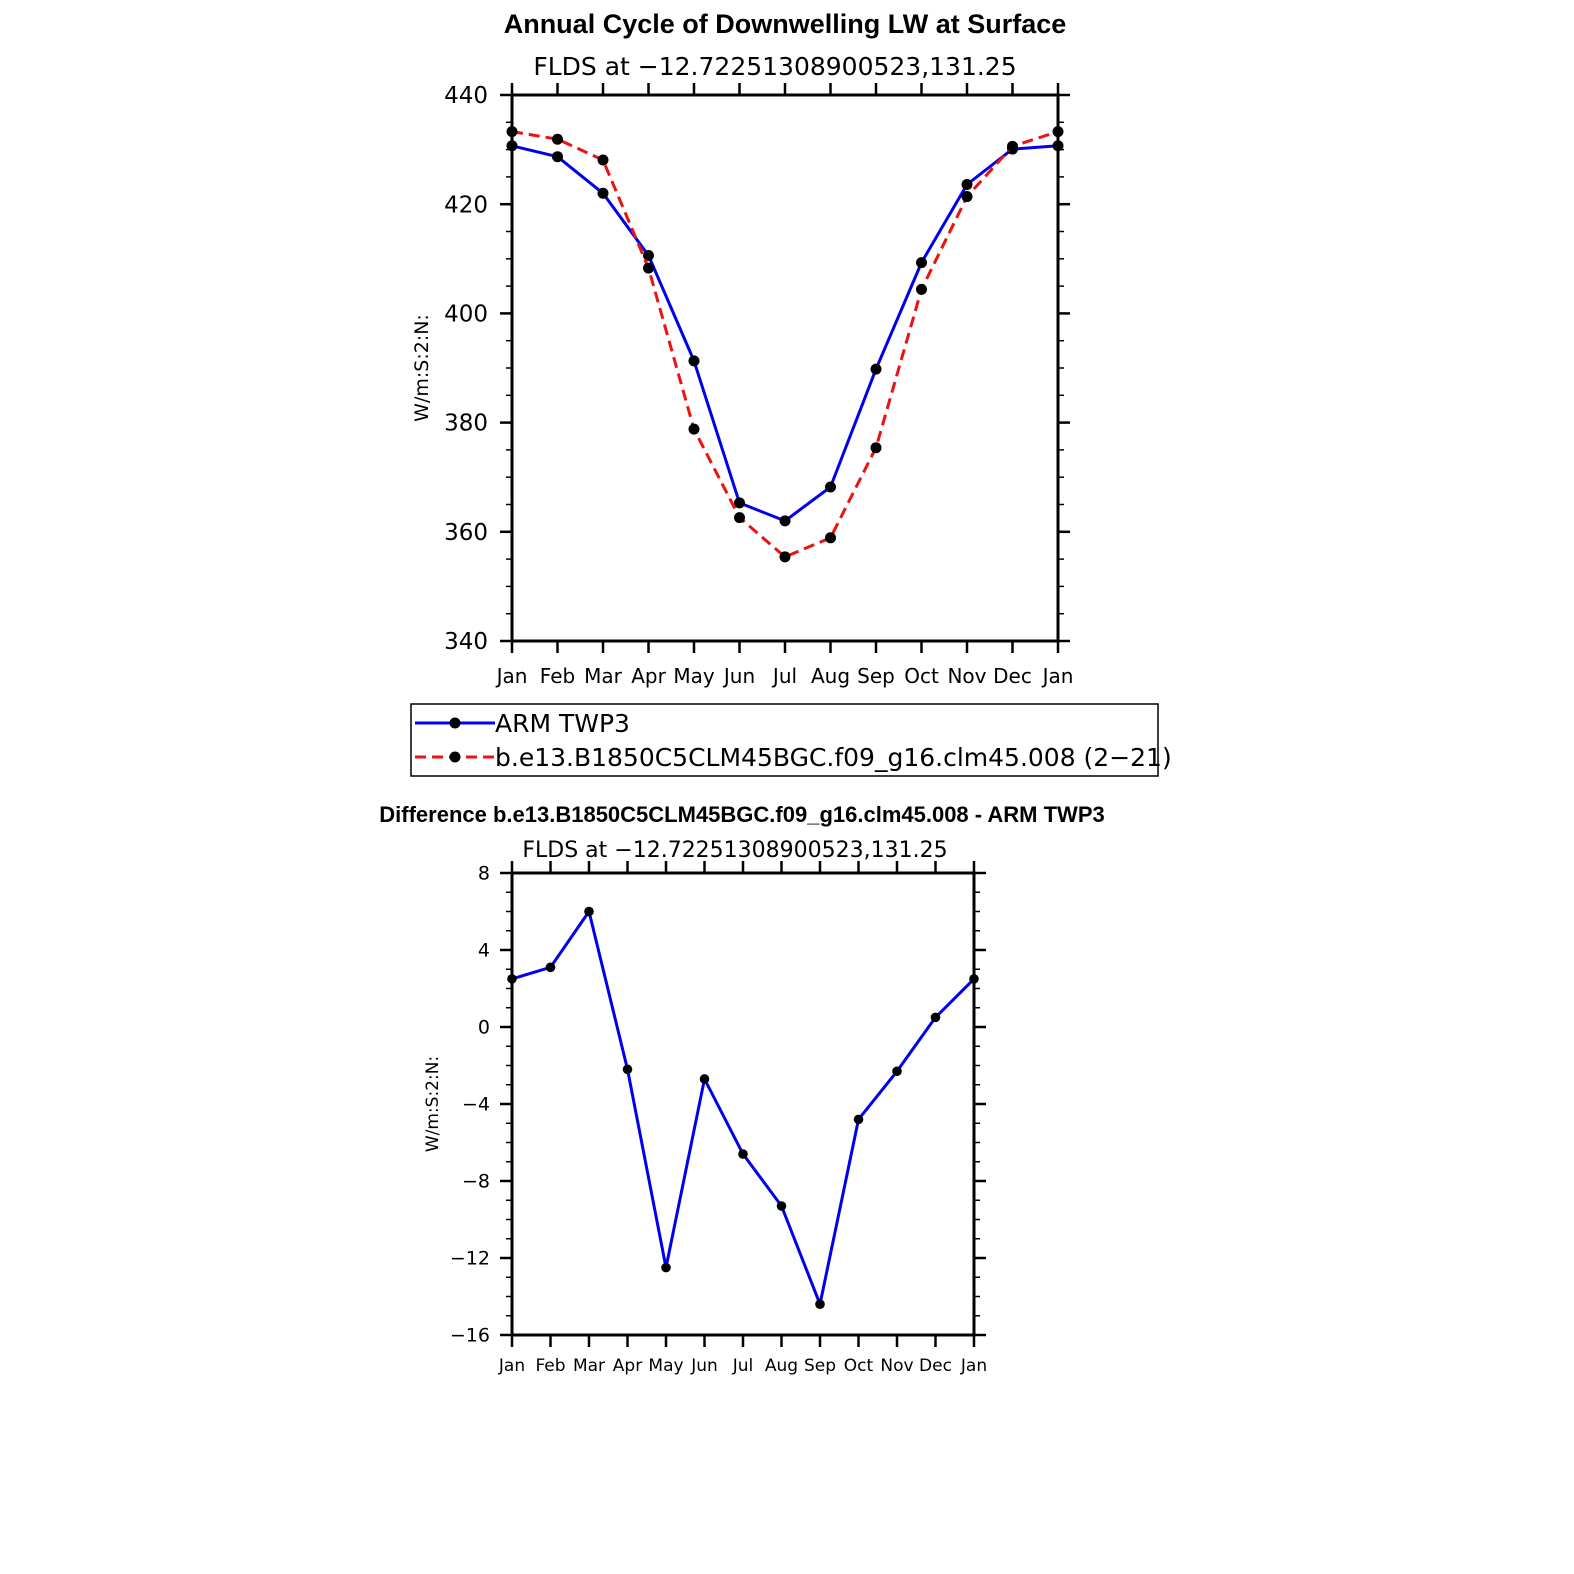 This screenshot has width=1574, height=1574. Describe the element at coordinates (484, 874) in the screenshot. I see `y-tick-label: 8` at that location.